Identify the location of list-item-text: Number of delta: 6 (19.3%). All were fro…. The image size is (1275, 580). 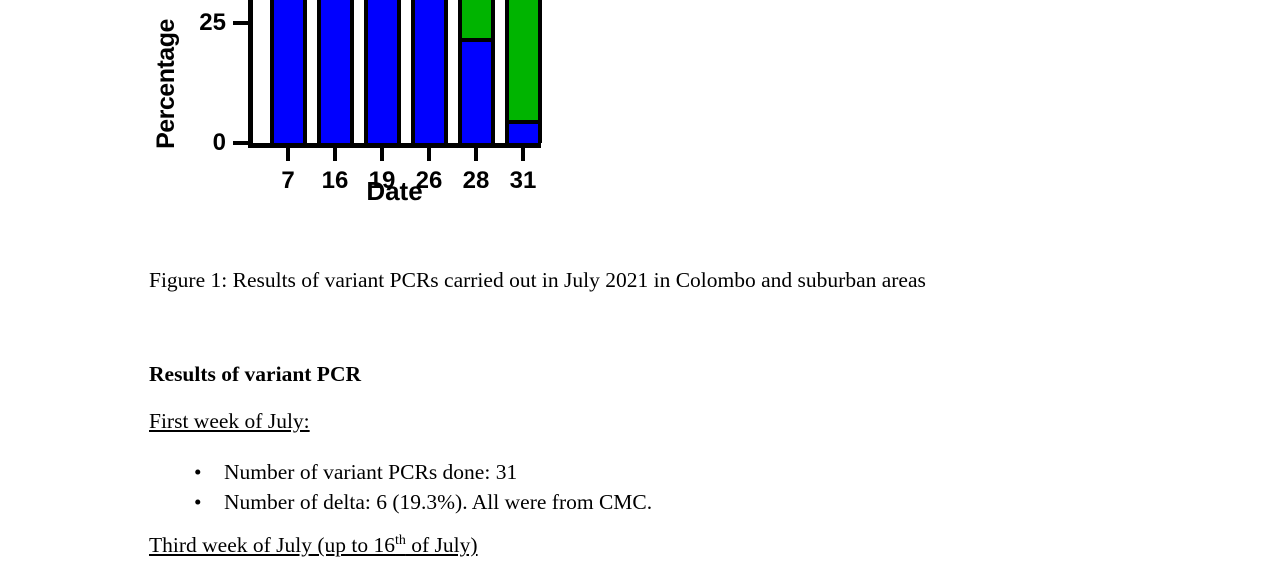
(438, 502).